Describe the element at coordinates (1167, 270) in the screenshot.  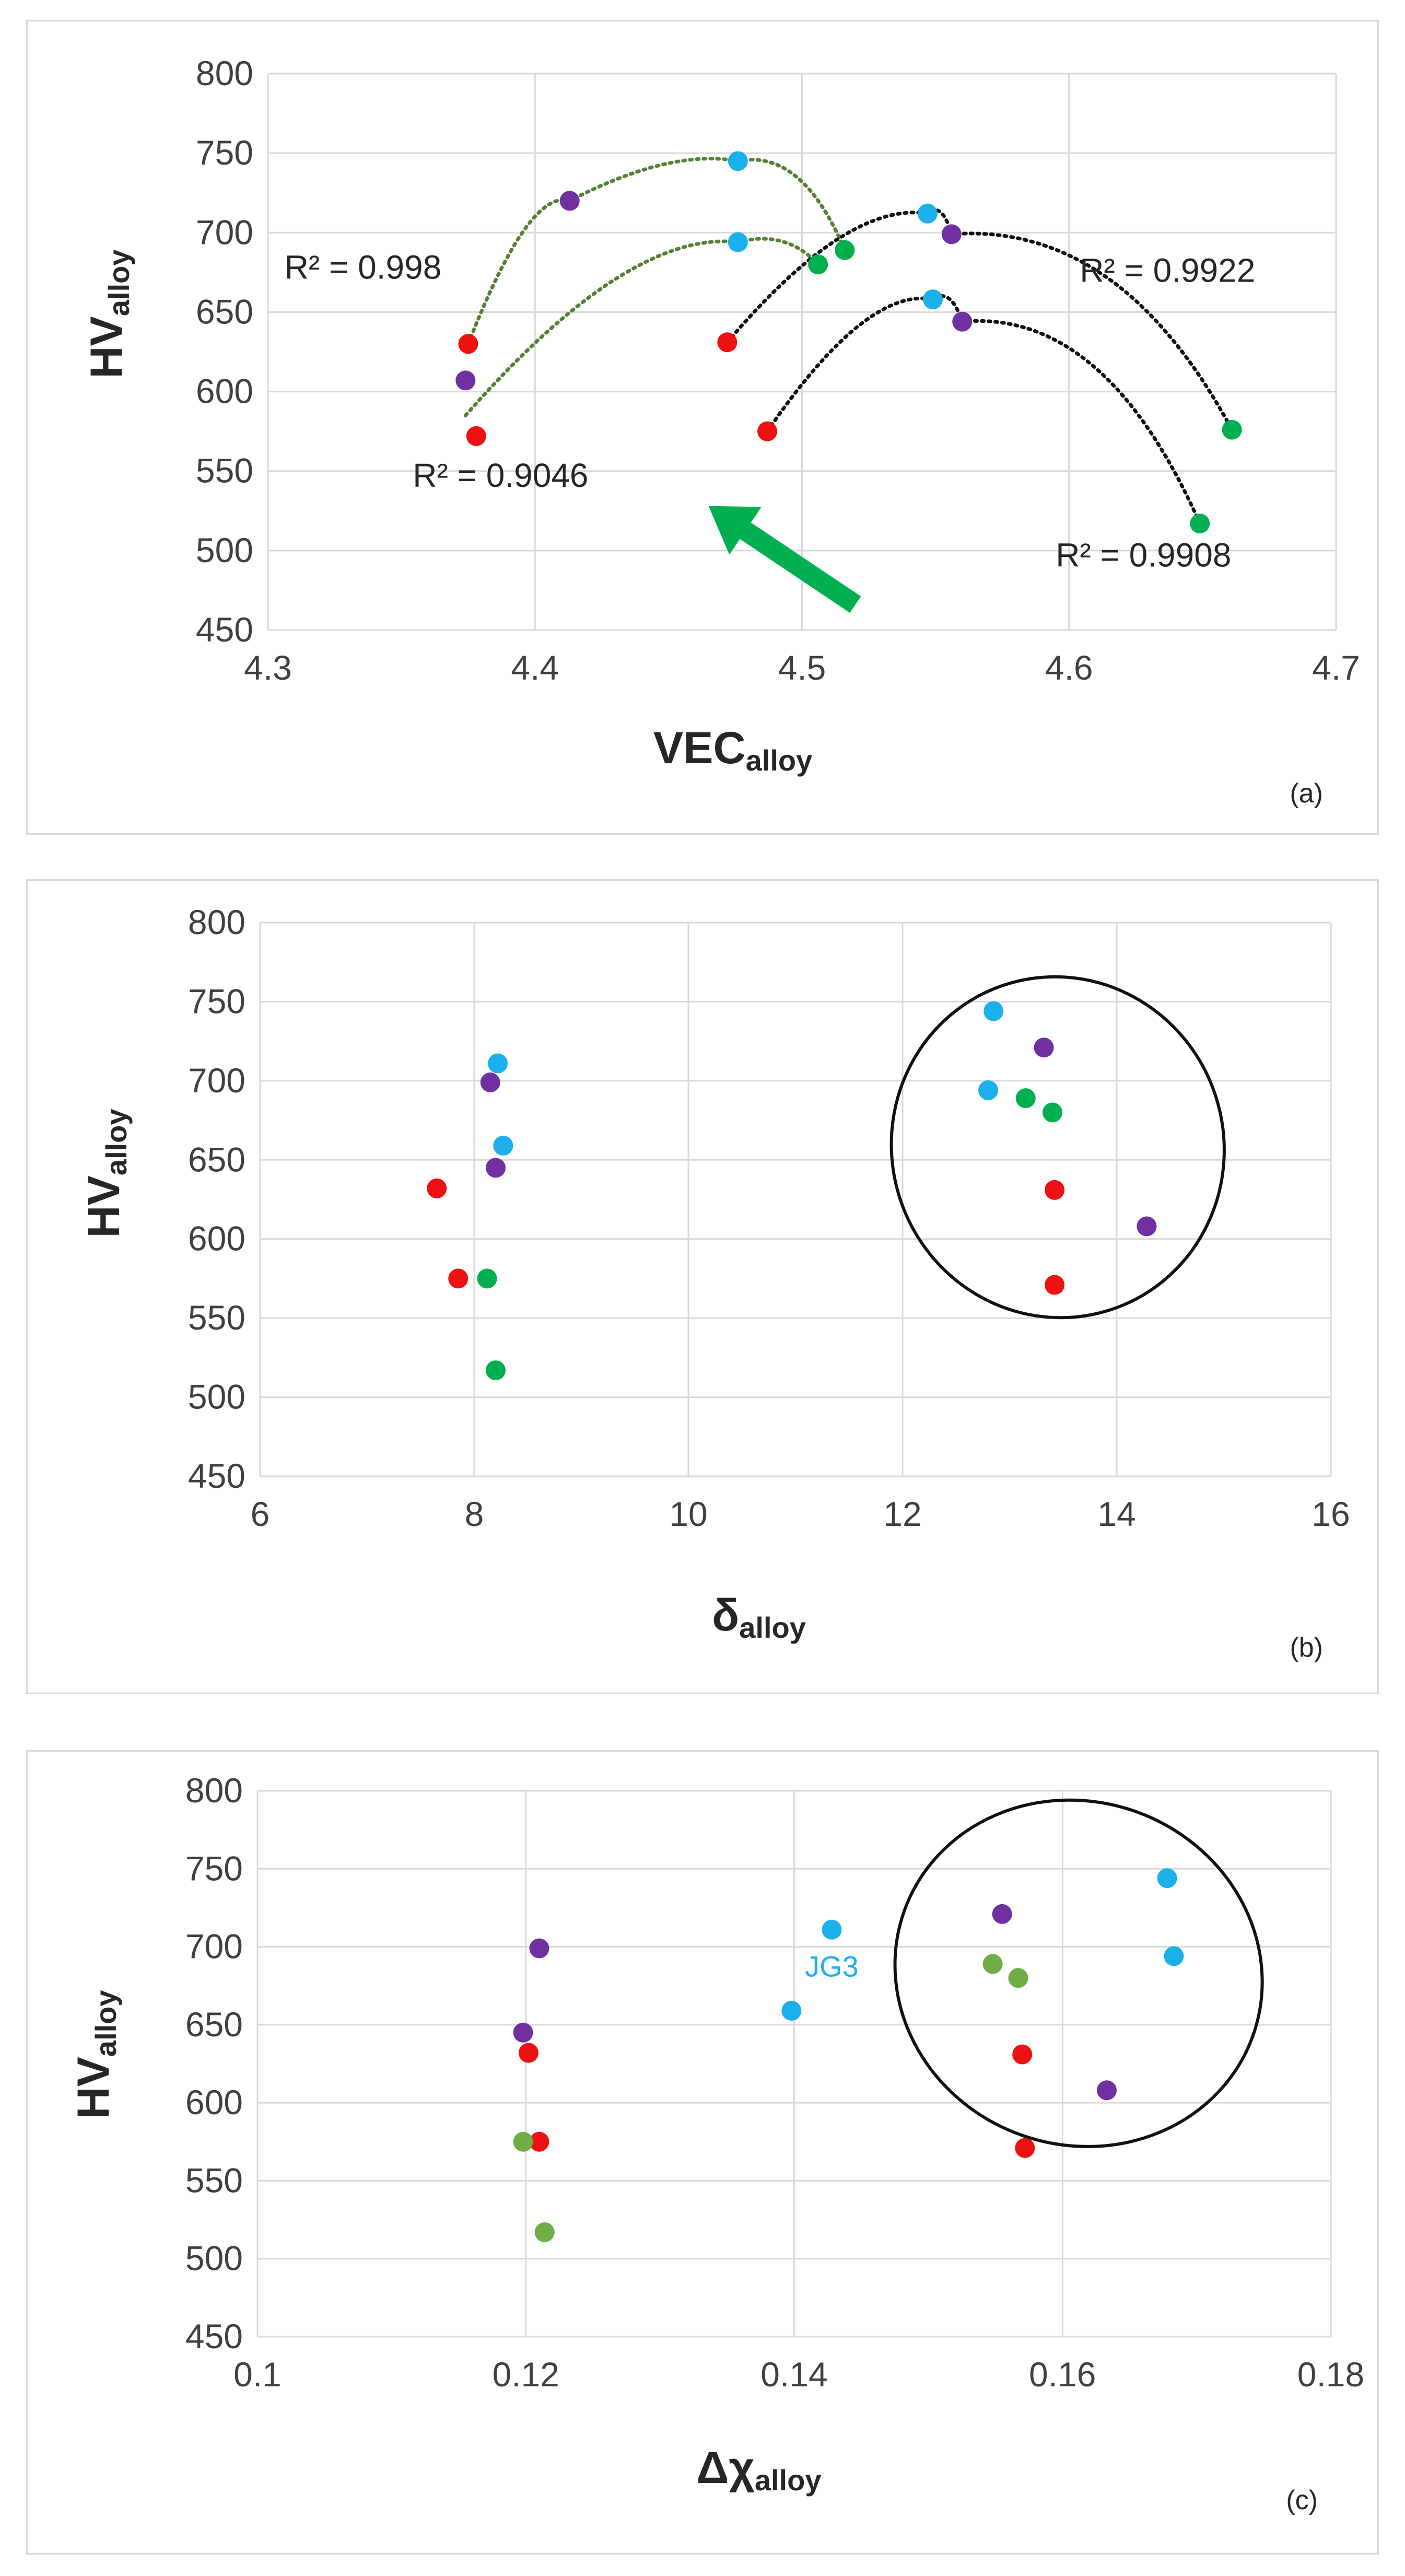
I see `r-squared-label: R² = 0.9922` at that location.